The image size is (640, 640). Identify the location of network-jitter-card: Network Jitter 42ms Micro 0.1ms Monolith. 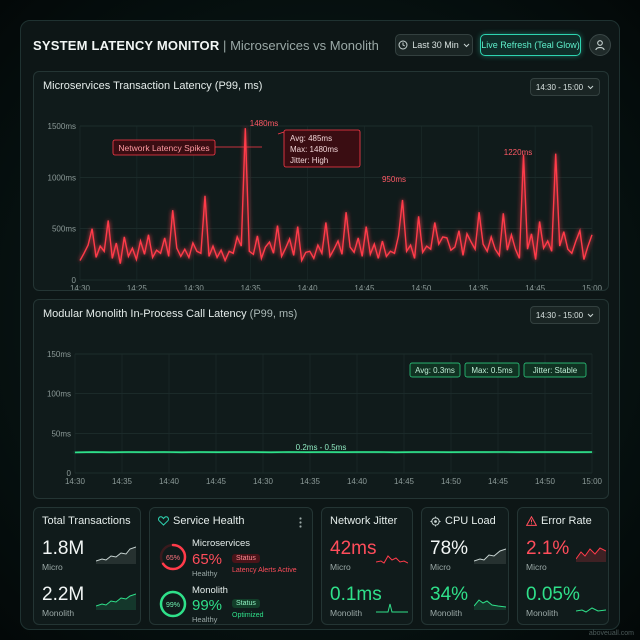
(367, 566).